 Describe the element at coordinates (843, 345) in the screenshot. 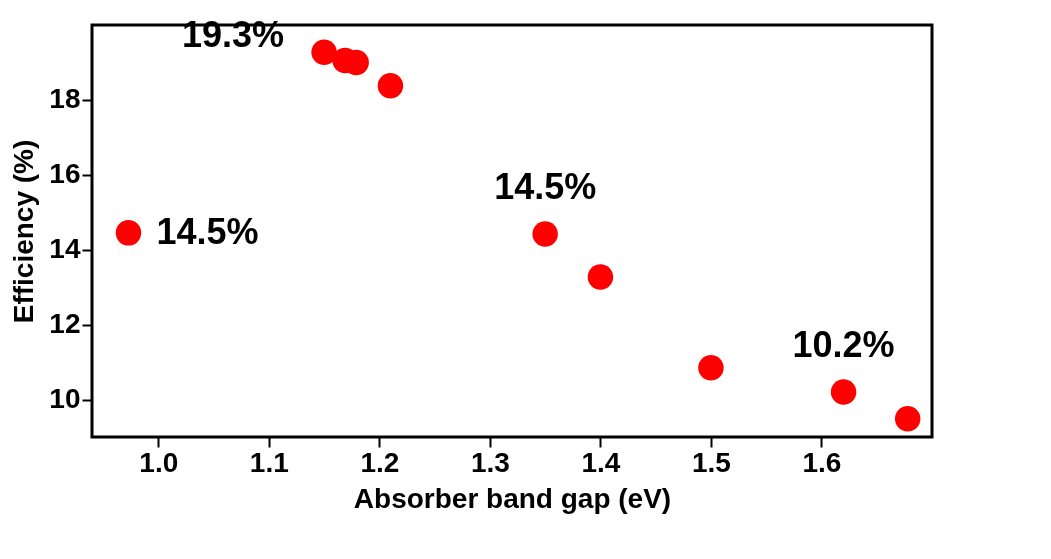

I see `annotation: 10.2%` at that location.